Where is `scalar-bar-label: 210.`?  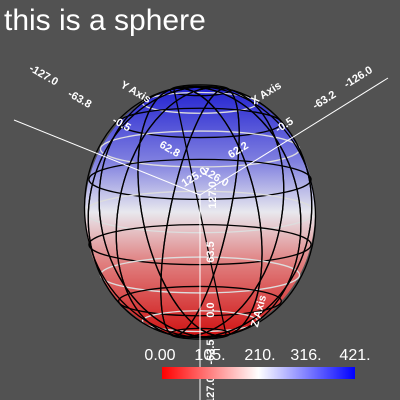 scalar-bar-label: 210. is located at coordinates (259, 355).